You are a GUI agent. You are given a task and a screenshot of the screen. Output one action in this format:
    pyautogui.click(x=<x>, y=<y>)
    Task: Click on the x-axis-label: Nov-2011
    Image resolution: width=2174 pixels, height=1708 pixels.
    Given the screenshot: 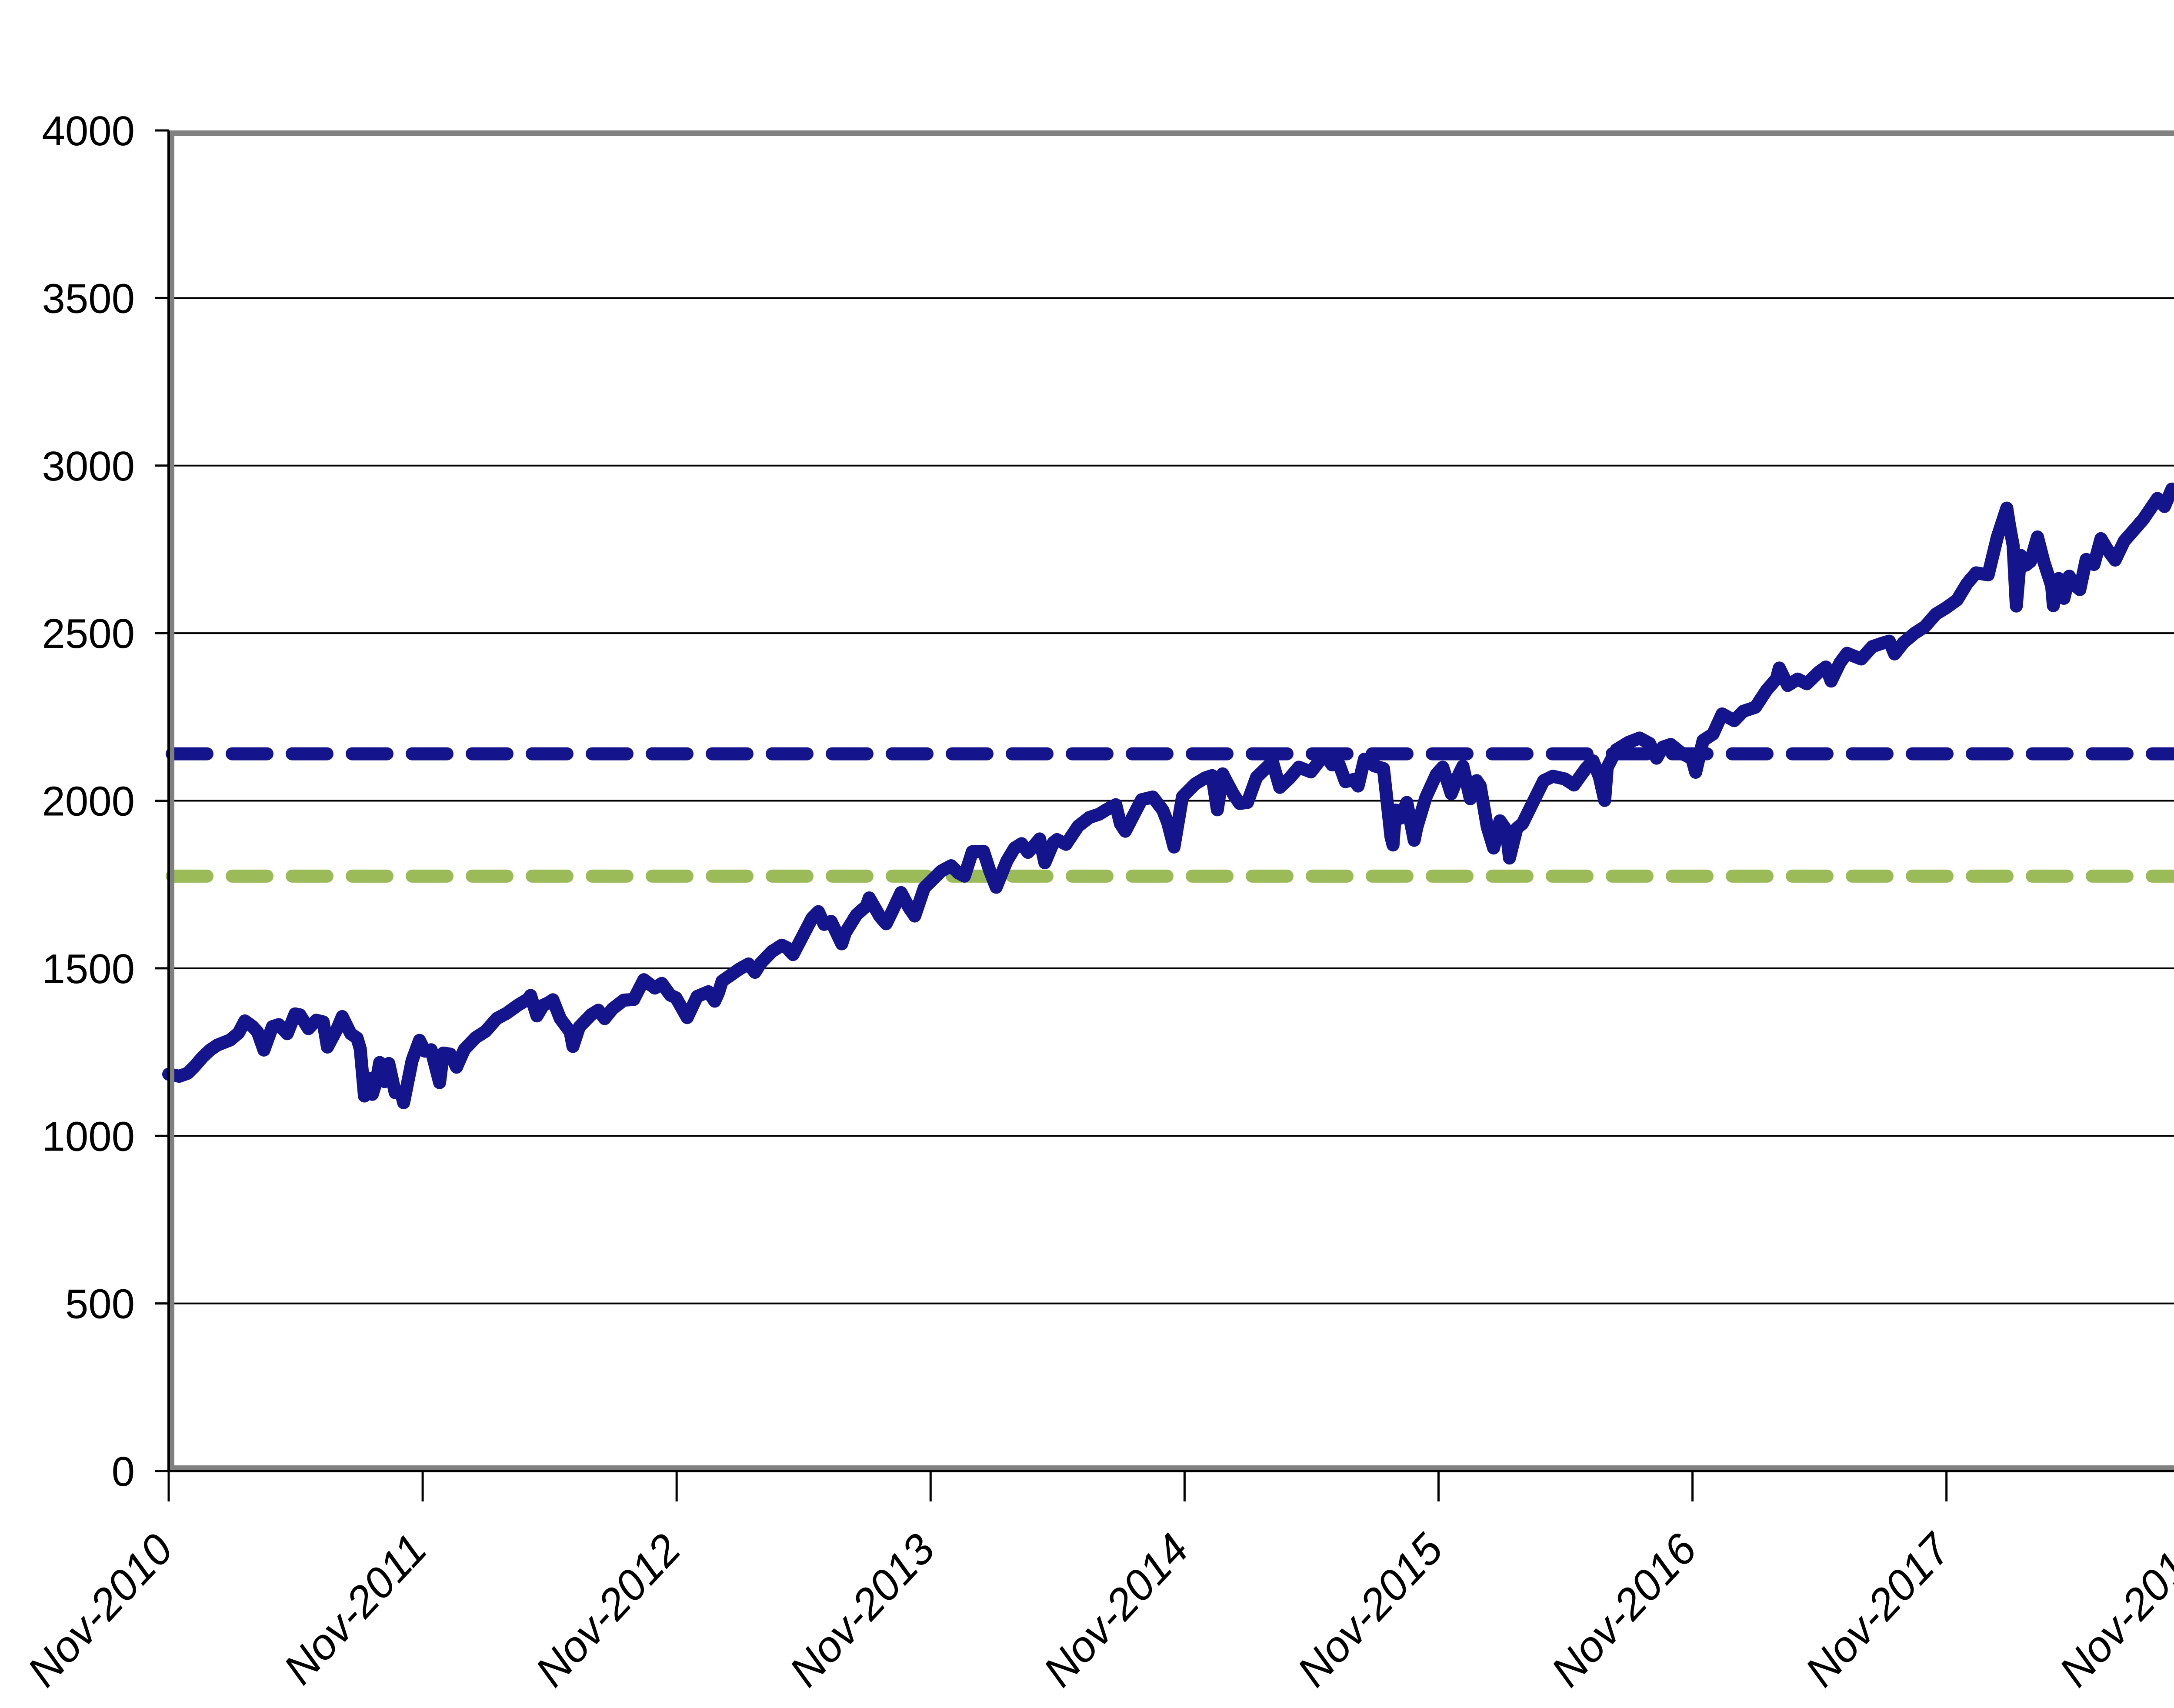 What is the action you would take?
    pyautogui.click(x=355, y=1609)
    